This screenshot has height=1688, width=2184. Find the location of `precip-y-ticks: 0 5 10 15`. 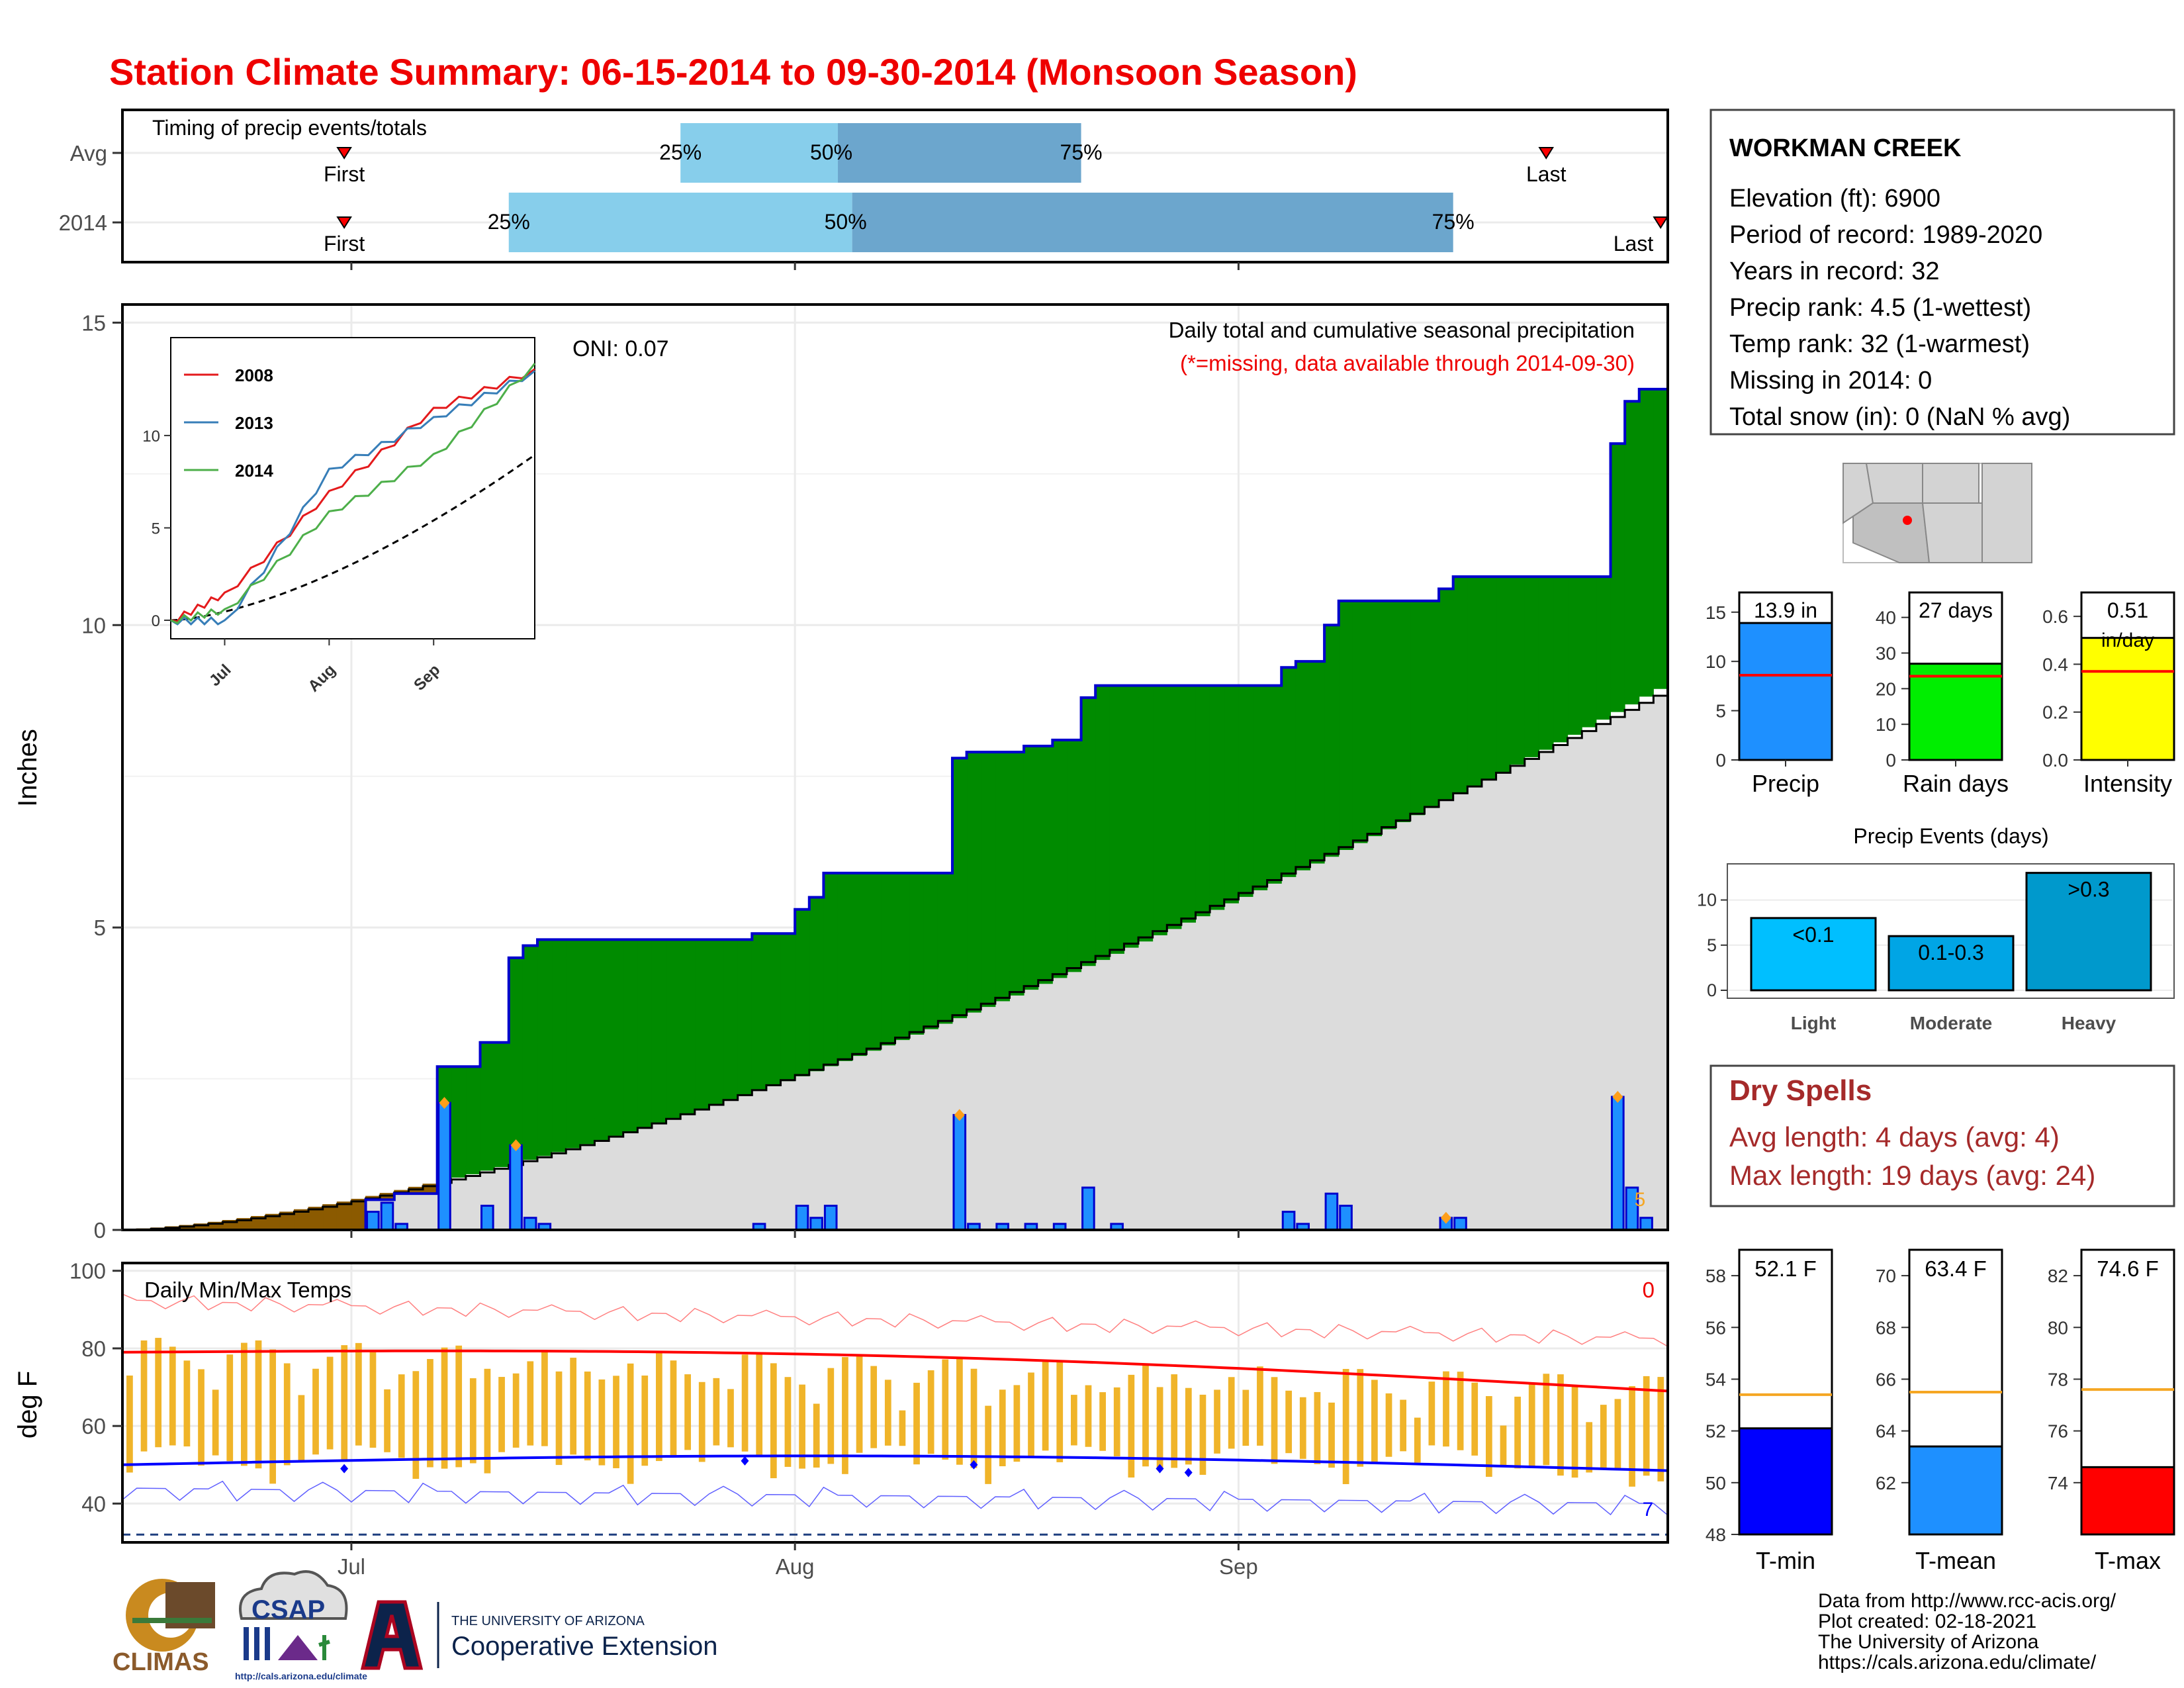

precip-y-ticks: 0 5 10 15 is located at coordinates (101, 776).